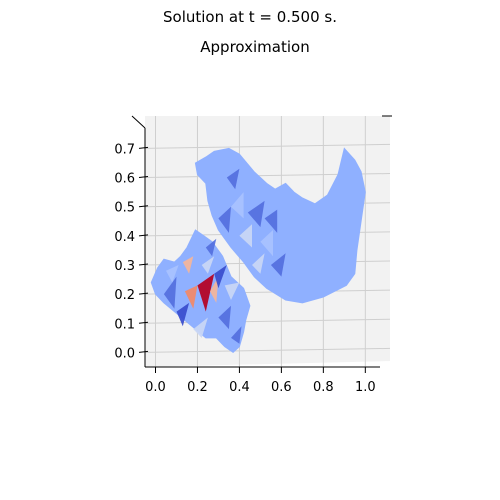 The width and height of the screenshot is (500, 500). What do you see at coordinates (124, 179) in the screenshot?
I see `y-tick-label: 0.6` at bounding box center [124, 179].